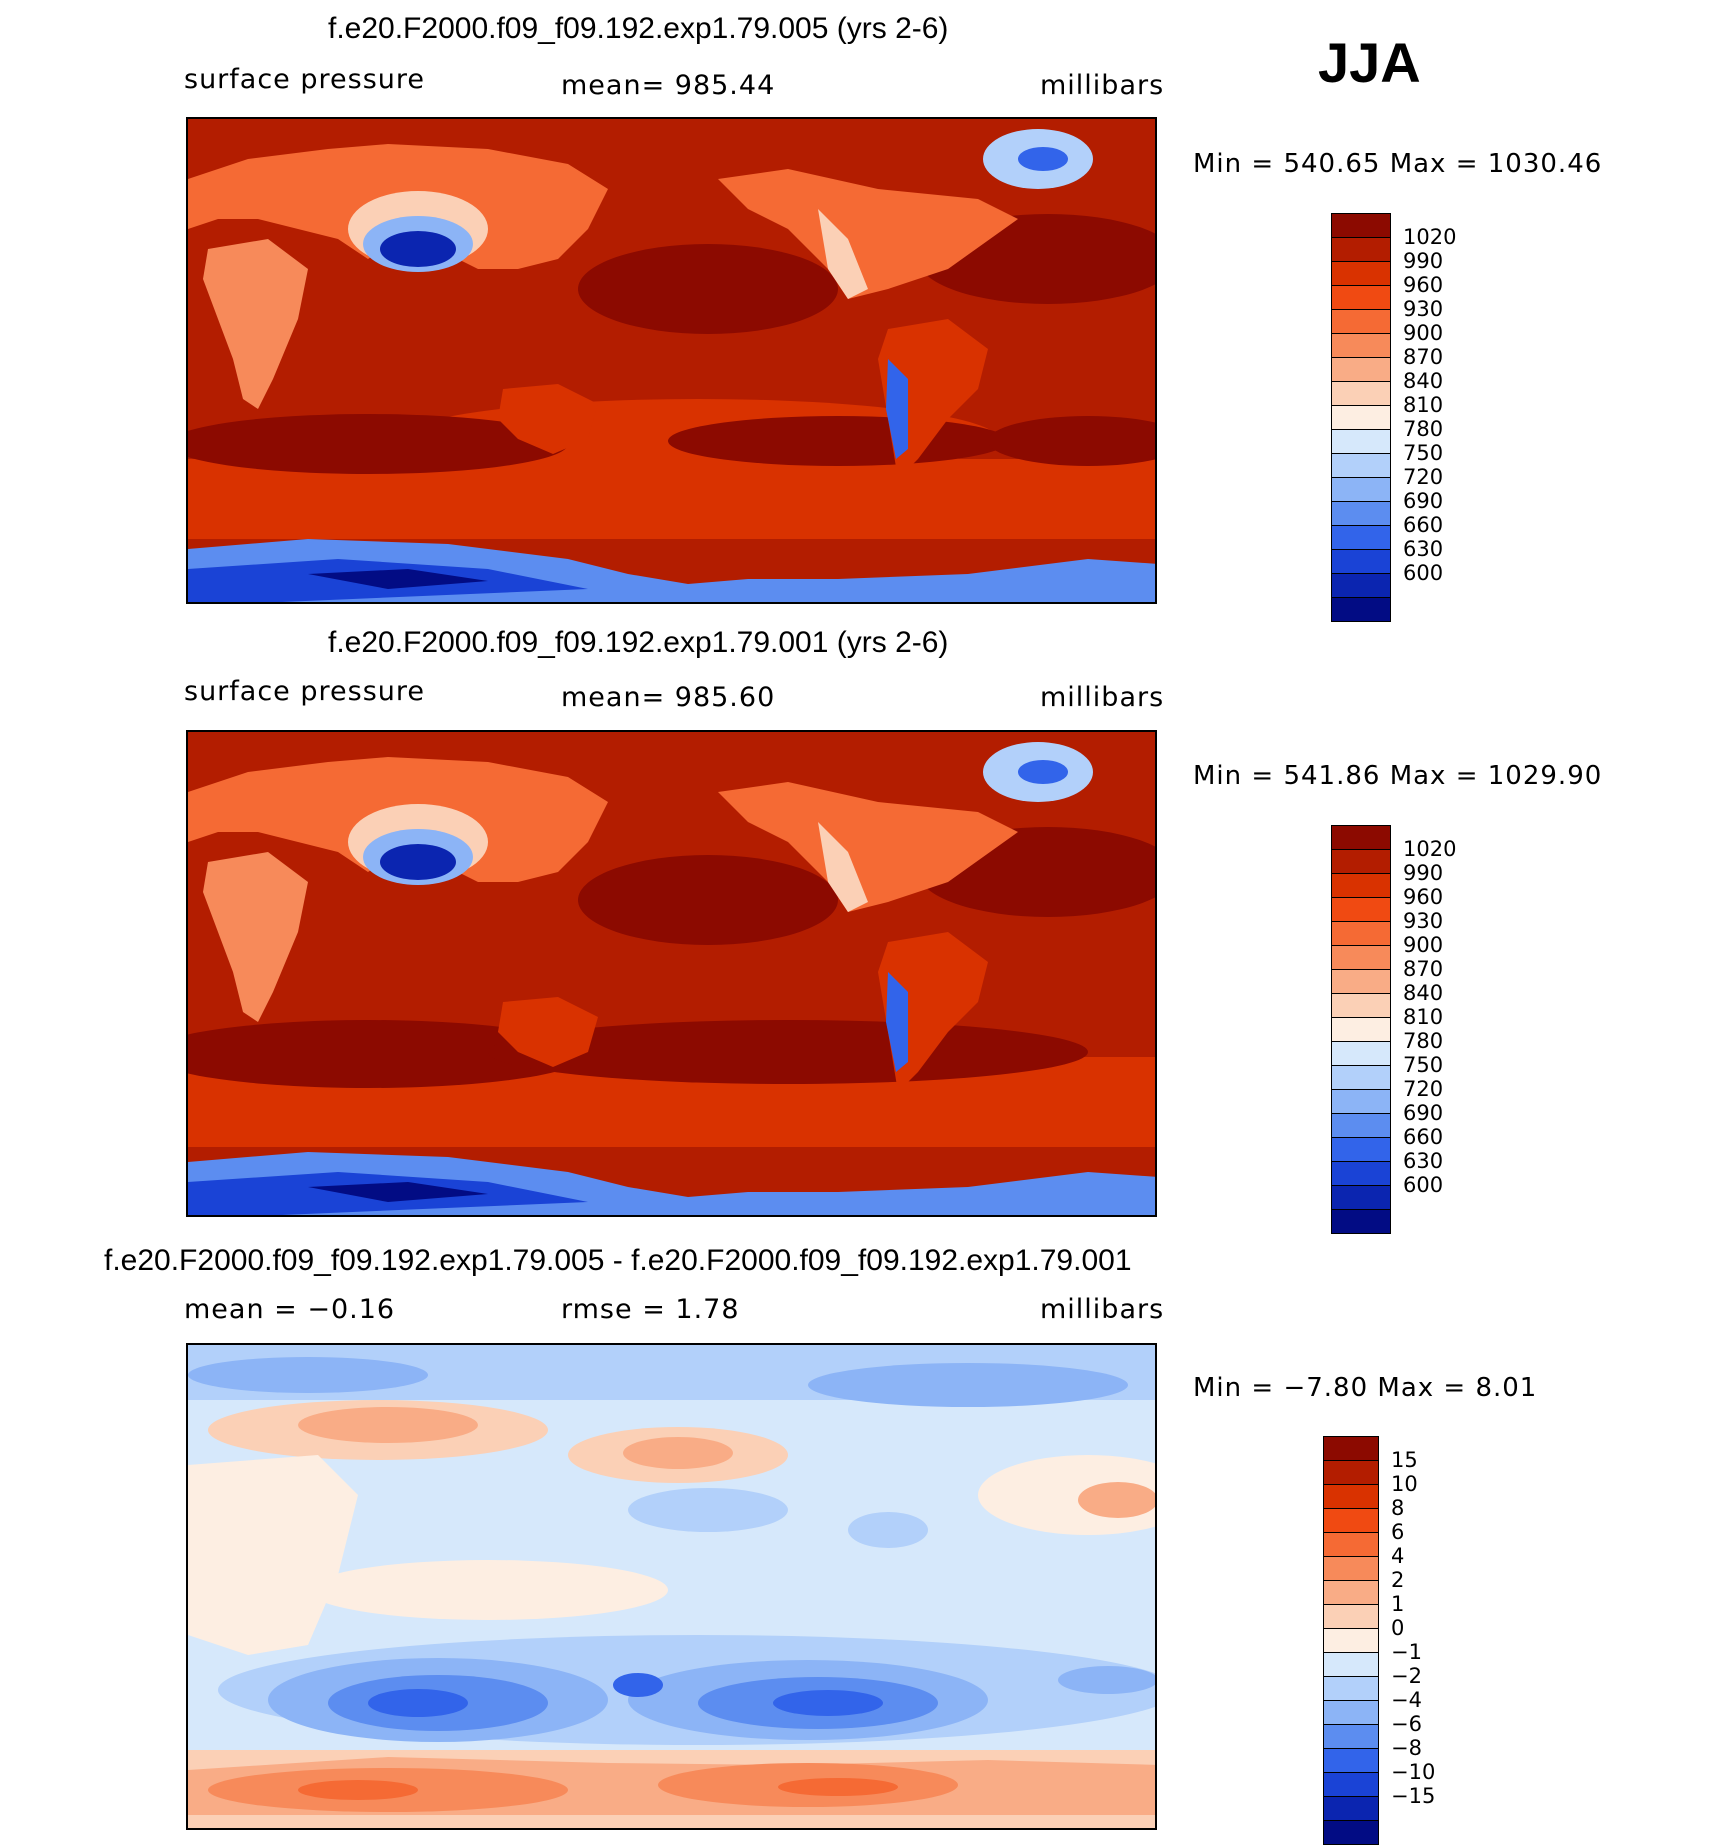 This screenshot has width=1710, height=1845. What do you see at coordinates (1404, 1484) in the screenshot?
I see `colorbar-tick-label: 10` at bounding box center [1404, 1484].